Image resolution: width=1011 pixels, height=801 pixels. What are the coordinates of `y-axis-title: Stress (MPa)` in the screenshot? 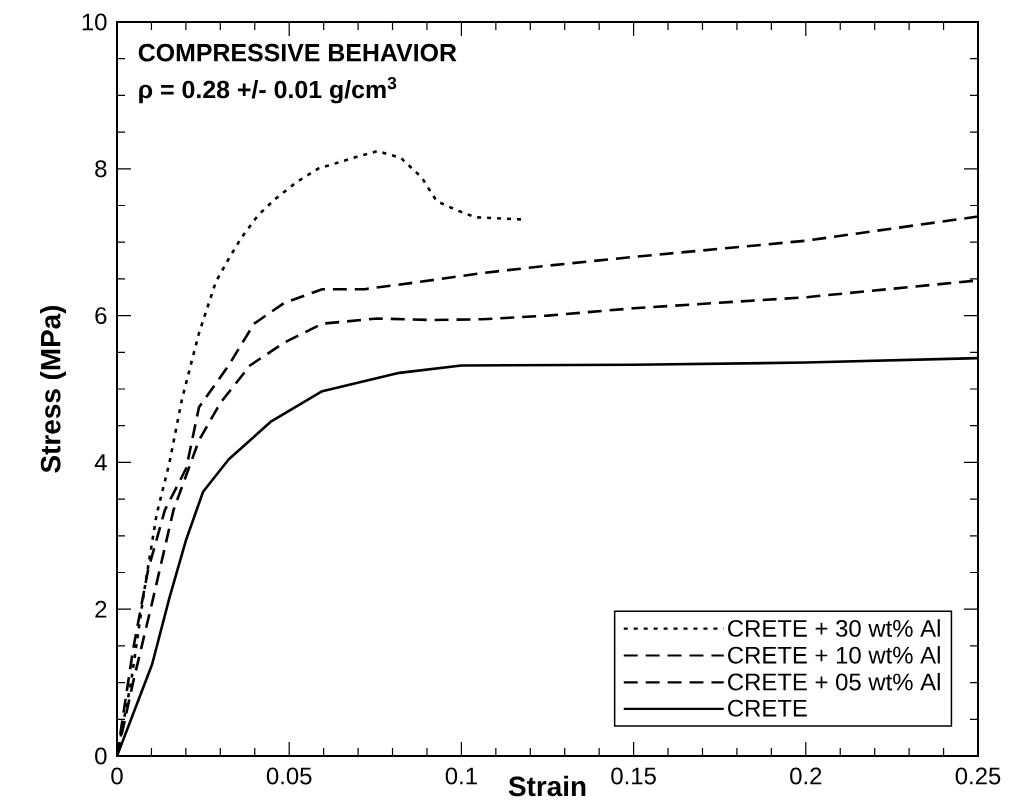 It's located at (53, 389).